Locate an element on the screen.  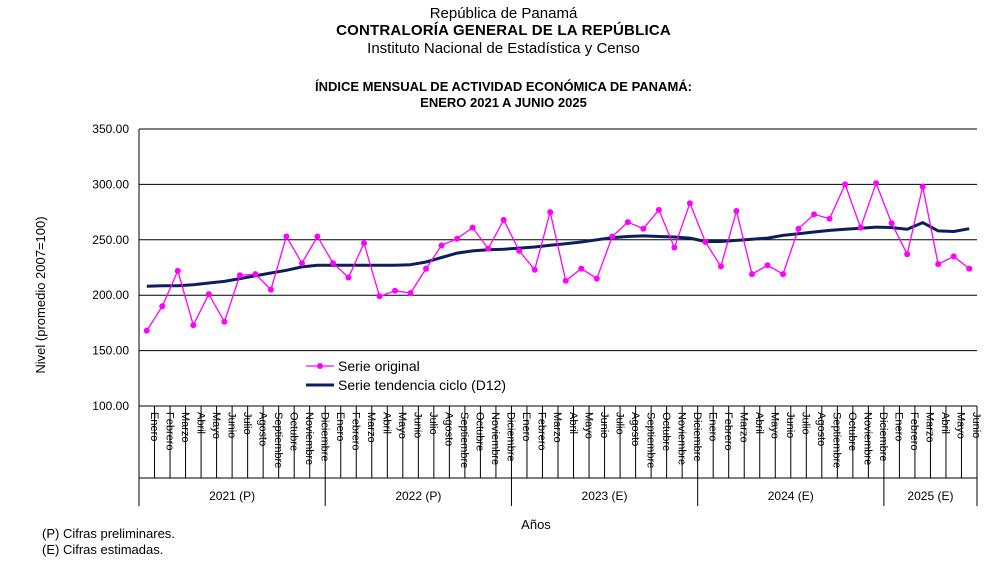
y-tick-label: 250.00 is located at coordinates (110, 240).